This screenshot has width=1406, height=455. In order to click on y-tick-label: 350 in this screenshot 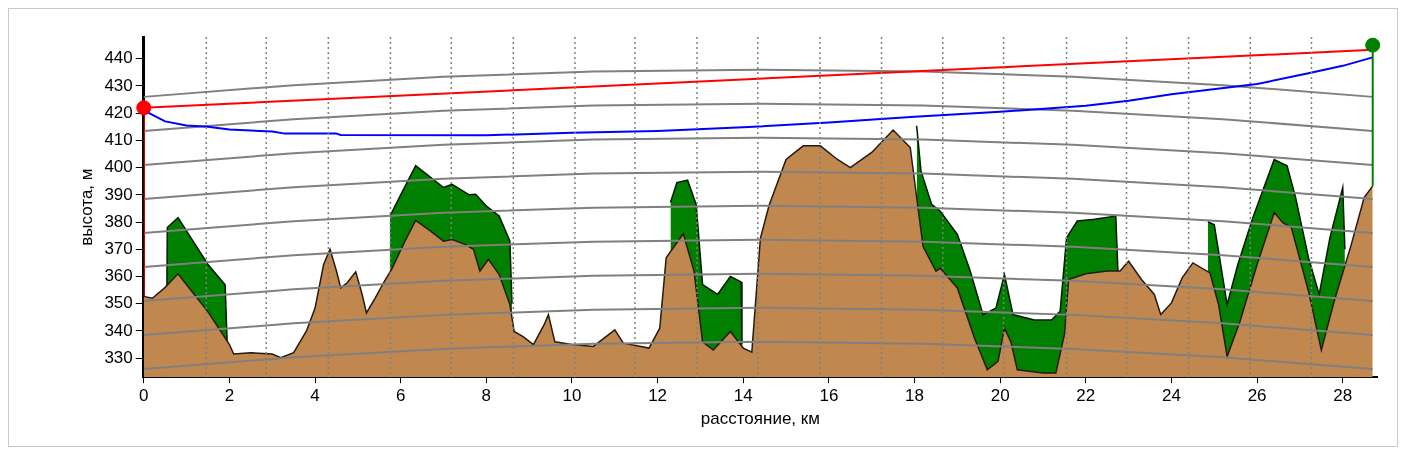, I will do `click(118, 303)`.